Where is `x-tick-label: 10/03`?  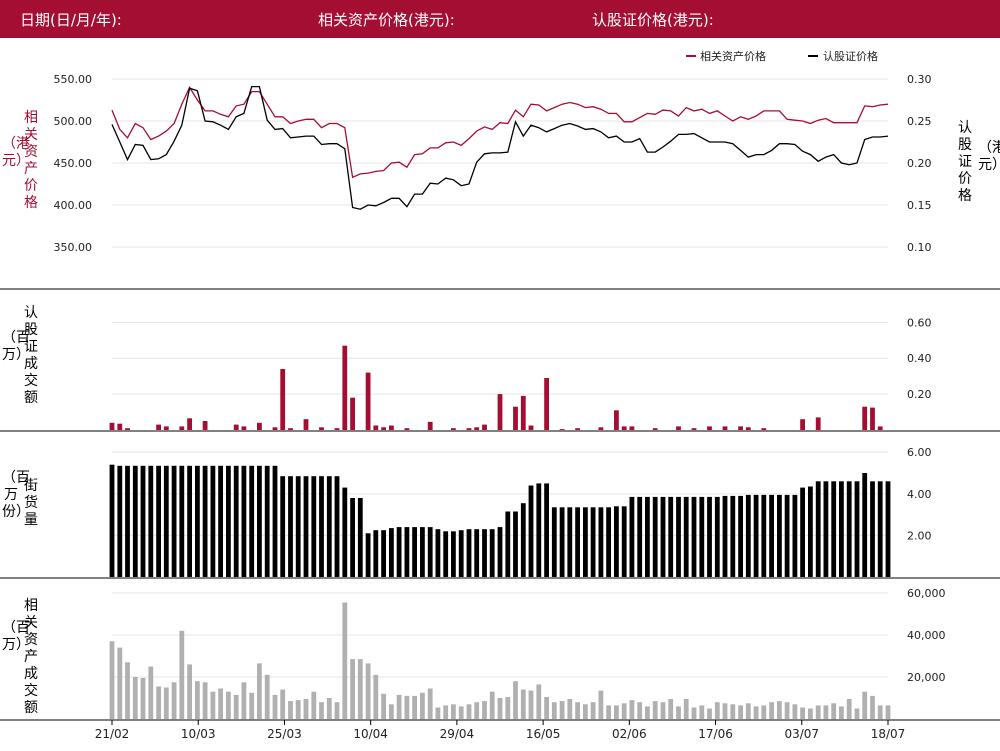
x-tick-label: 10/03 is located at coordinates (198, 734).